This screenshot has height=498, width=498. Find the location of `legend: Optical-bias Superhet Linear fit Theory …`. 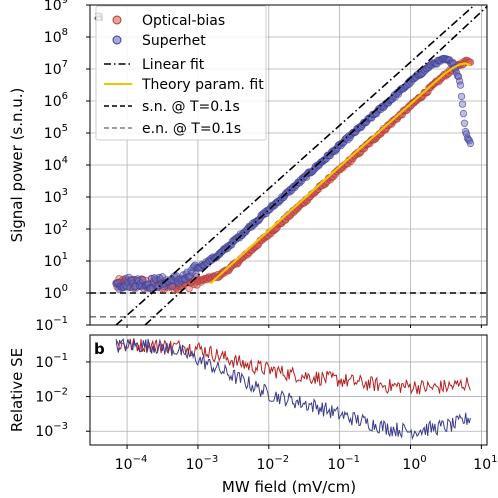

legend: Optical-bias Superhet Linear fit Theory … is located at coordinates (181, 73).